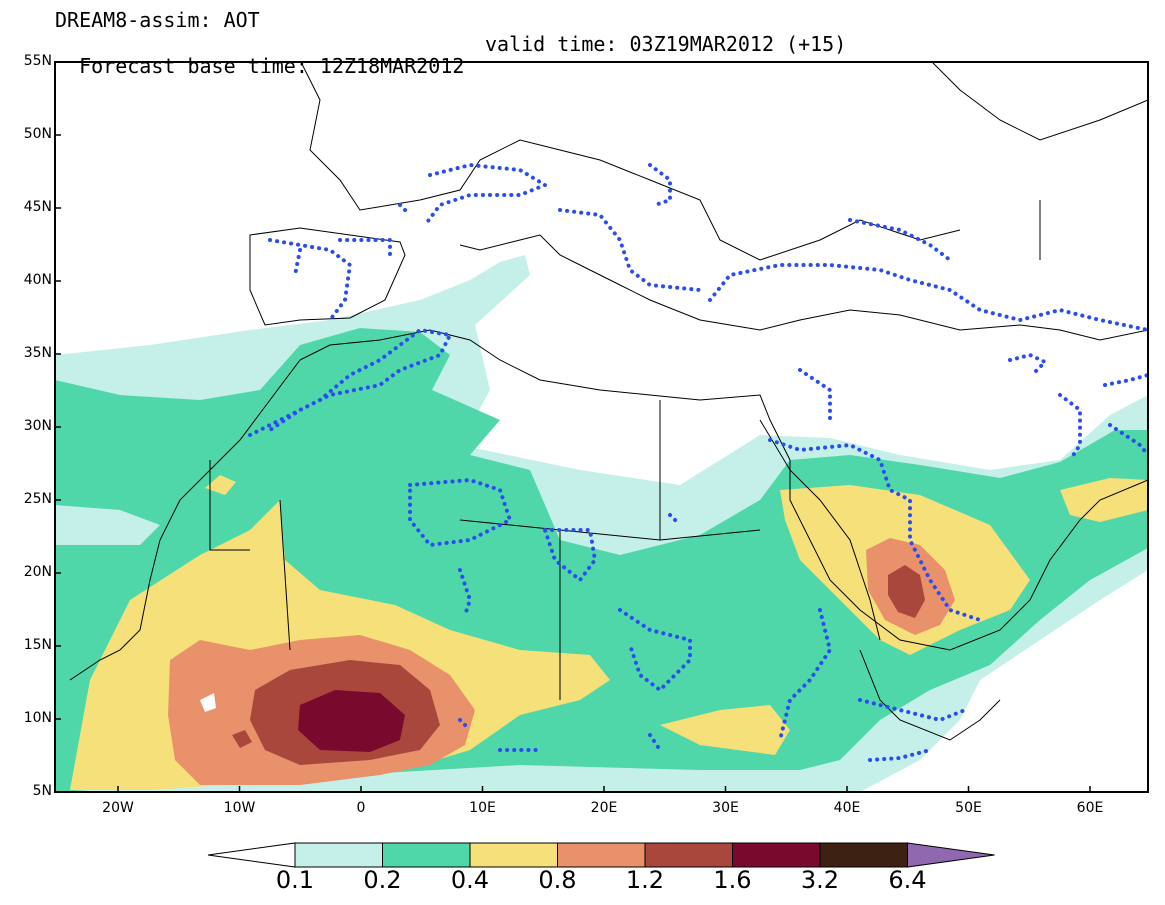 The width and height of the screenshot is (1165, 905). I want to click on lon-label: 40E, so click(847, 808).